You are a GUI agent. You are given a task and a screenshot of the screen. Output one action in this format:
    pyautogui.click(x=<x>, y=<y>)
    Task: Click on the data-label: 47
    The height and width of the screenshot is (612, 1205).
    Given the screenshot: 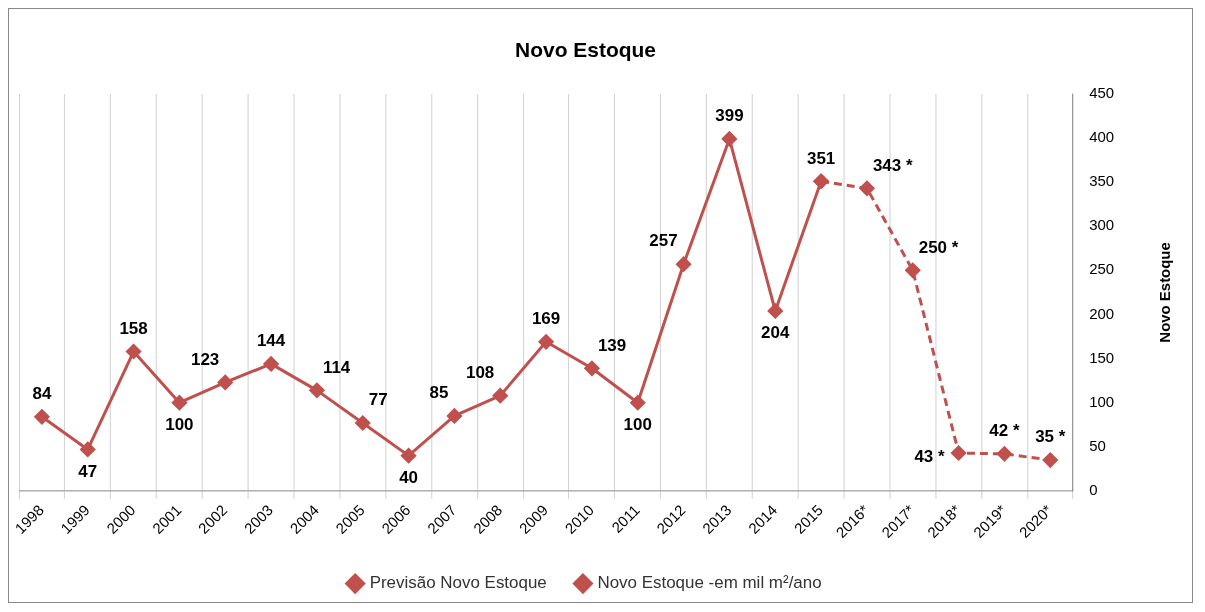 What is the action you would take?
    pyautogui.click(x=88, y=471)
    